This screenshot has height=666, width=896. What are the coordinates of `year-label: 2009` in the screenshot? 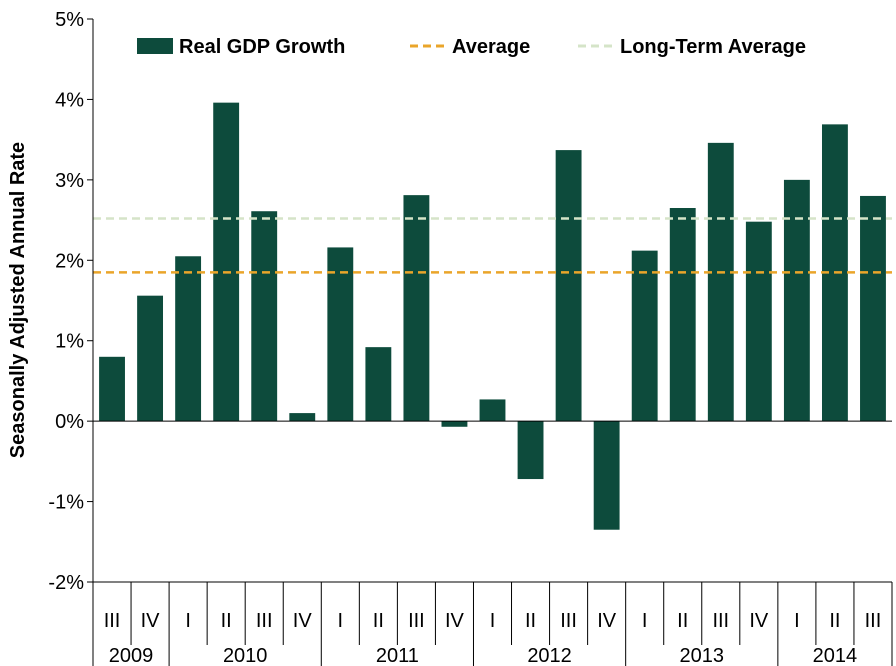 It's located at (131, 655).